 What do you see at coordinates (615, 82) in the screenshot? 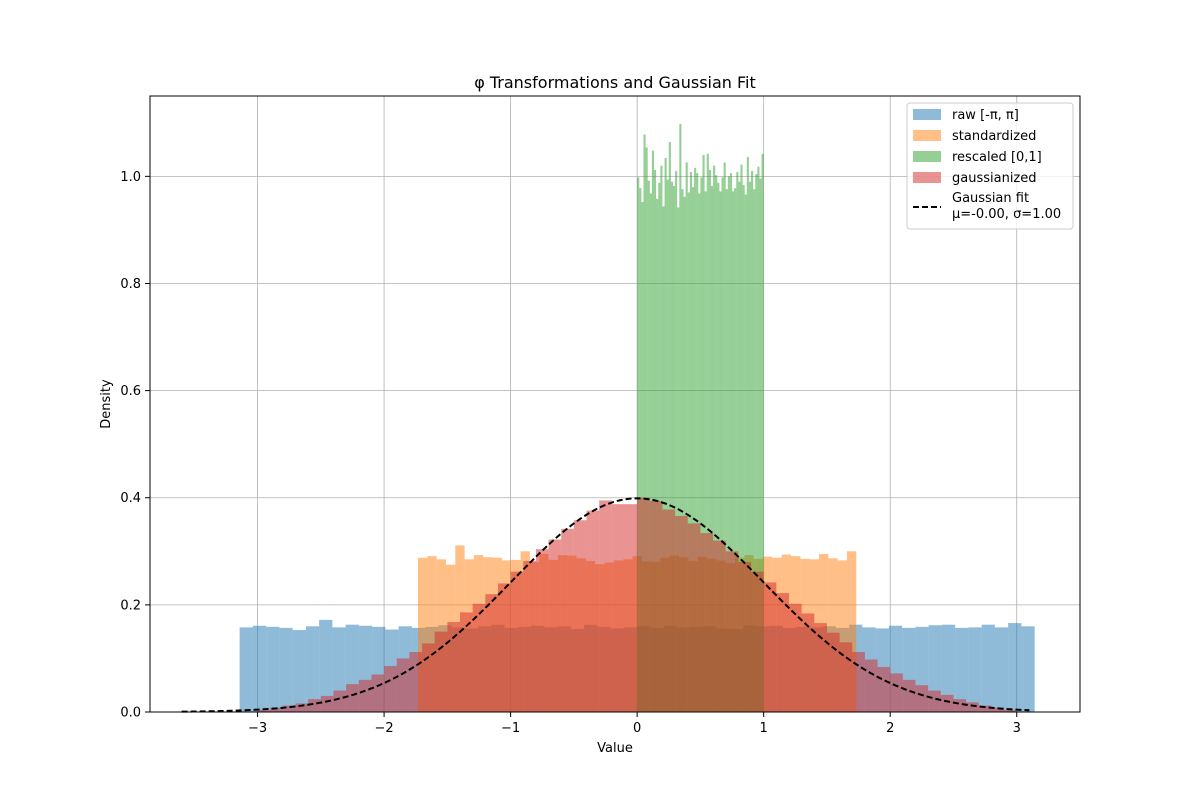
I see `chart-title: φ Transformations and Gaussian Fit` at bounding box center [615, 82].